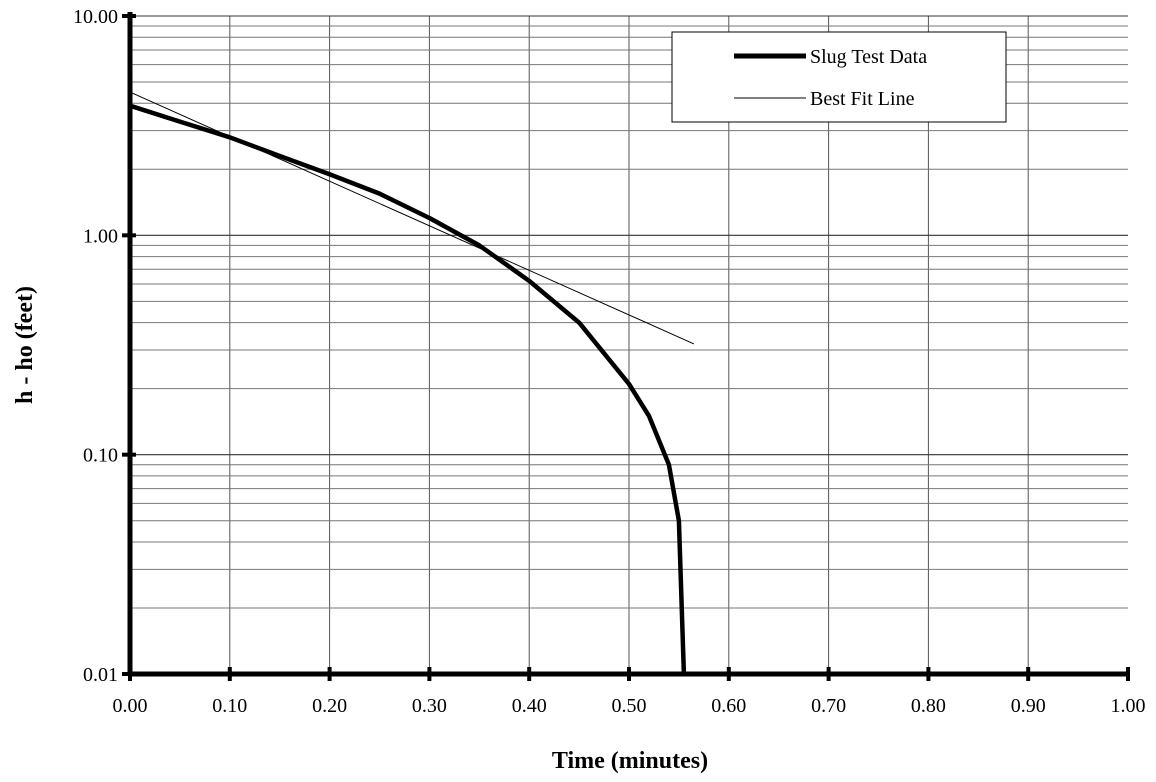  I want to click on x-tick-label: 0.20, so click(329, 706).